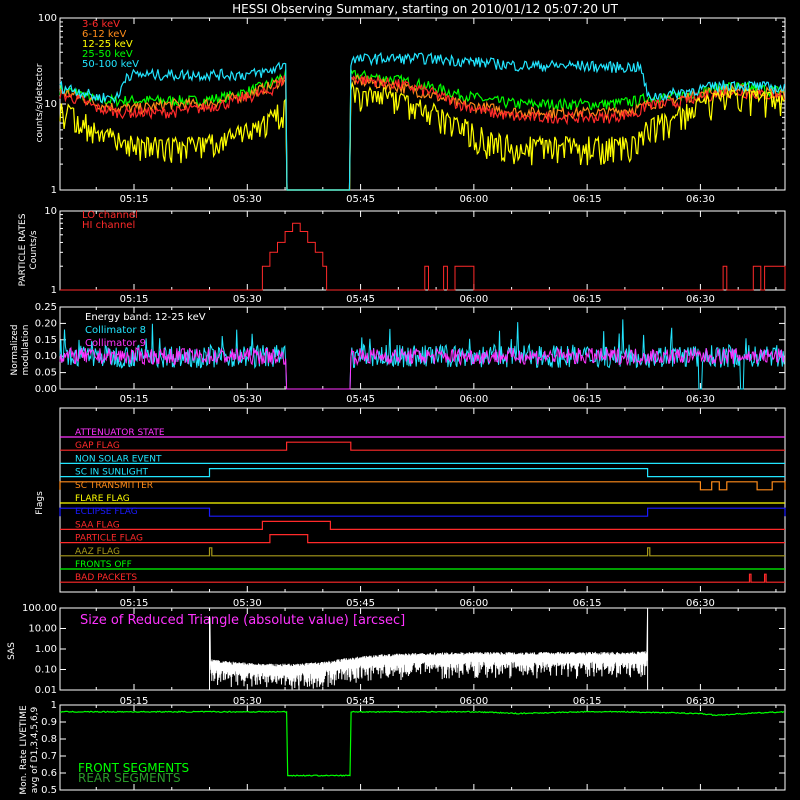 The width and height of the screenshot is (800, 800). I want to click on flag-label-eclipse-flag: ECLIPSE FLAG, so click(106, 512).